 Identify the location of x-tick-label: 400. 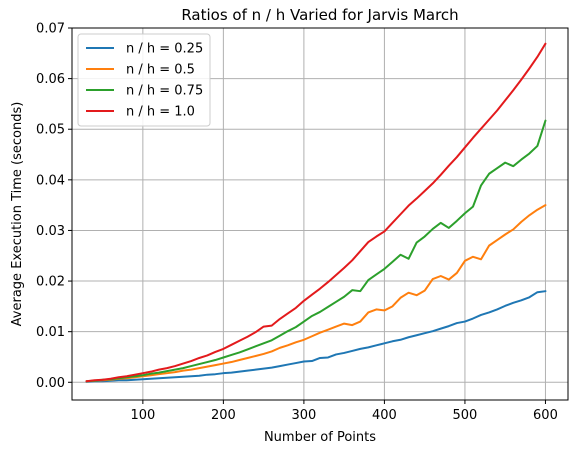
(384, 415).